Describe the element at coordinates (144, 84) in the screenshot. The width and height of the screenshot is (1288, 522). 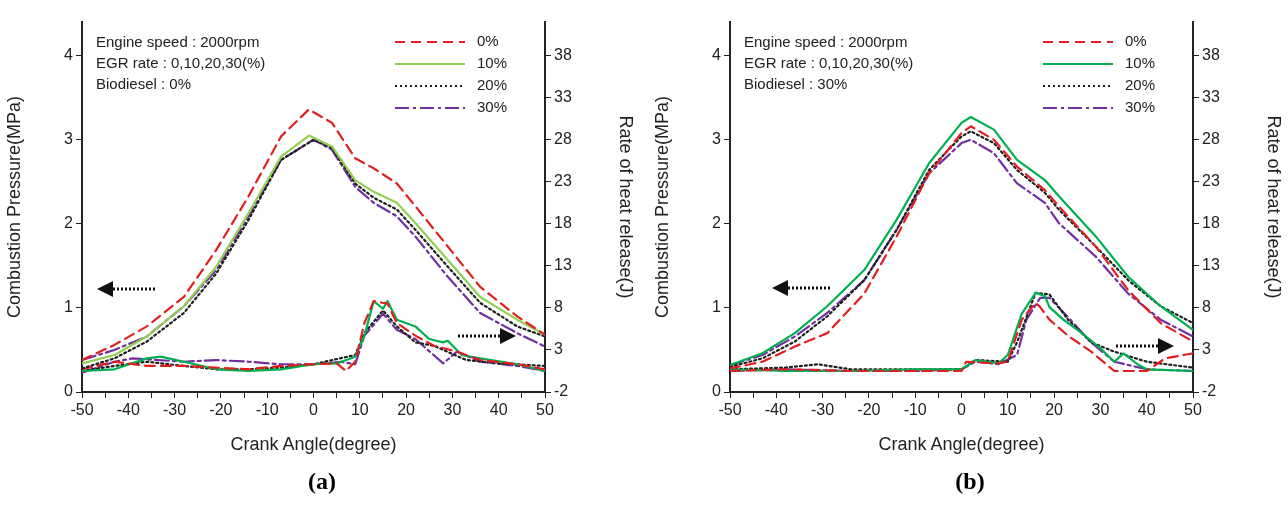
I see `annotation: Biodiesel : 0%` at that location.